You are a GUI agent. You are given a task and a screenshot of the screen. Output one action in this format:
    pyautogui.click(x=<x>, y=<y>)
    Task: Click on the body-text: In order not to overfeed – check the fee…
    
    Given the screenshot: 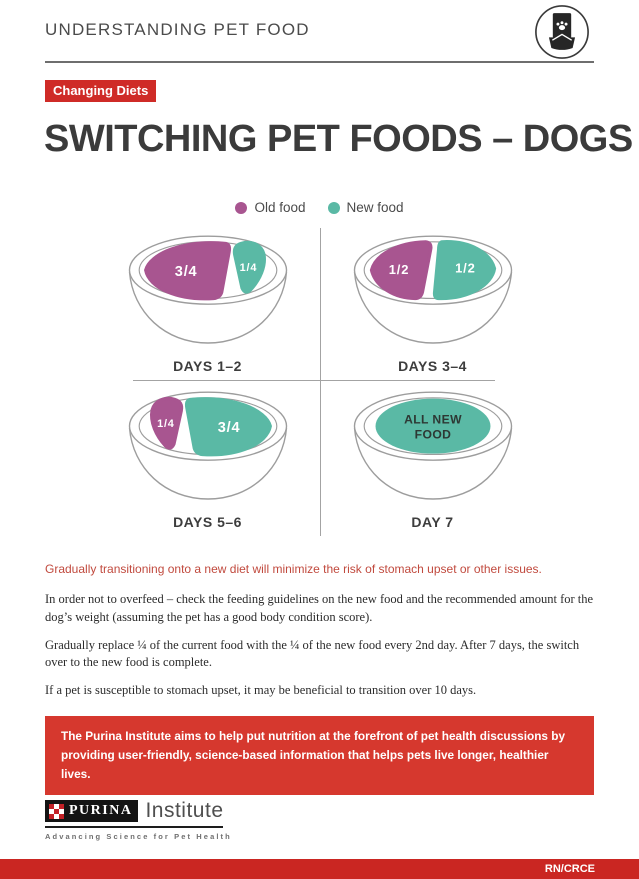 What is the action you would take?
    pyautogui.click(x=321, y=650)
    